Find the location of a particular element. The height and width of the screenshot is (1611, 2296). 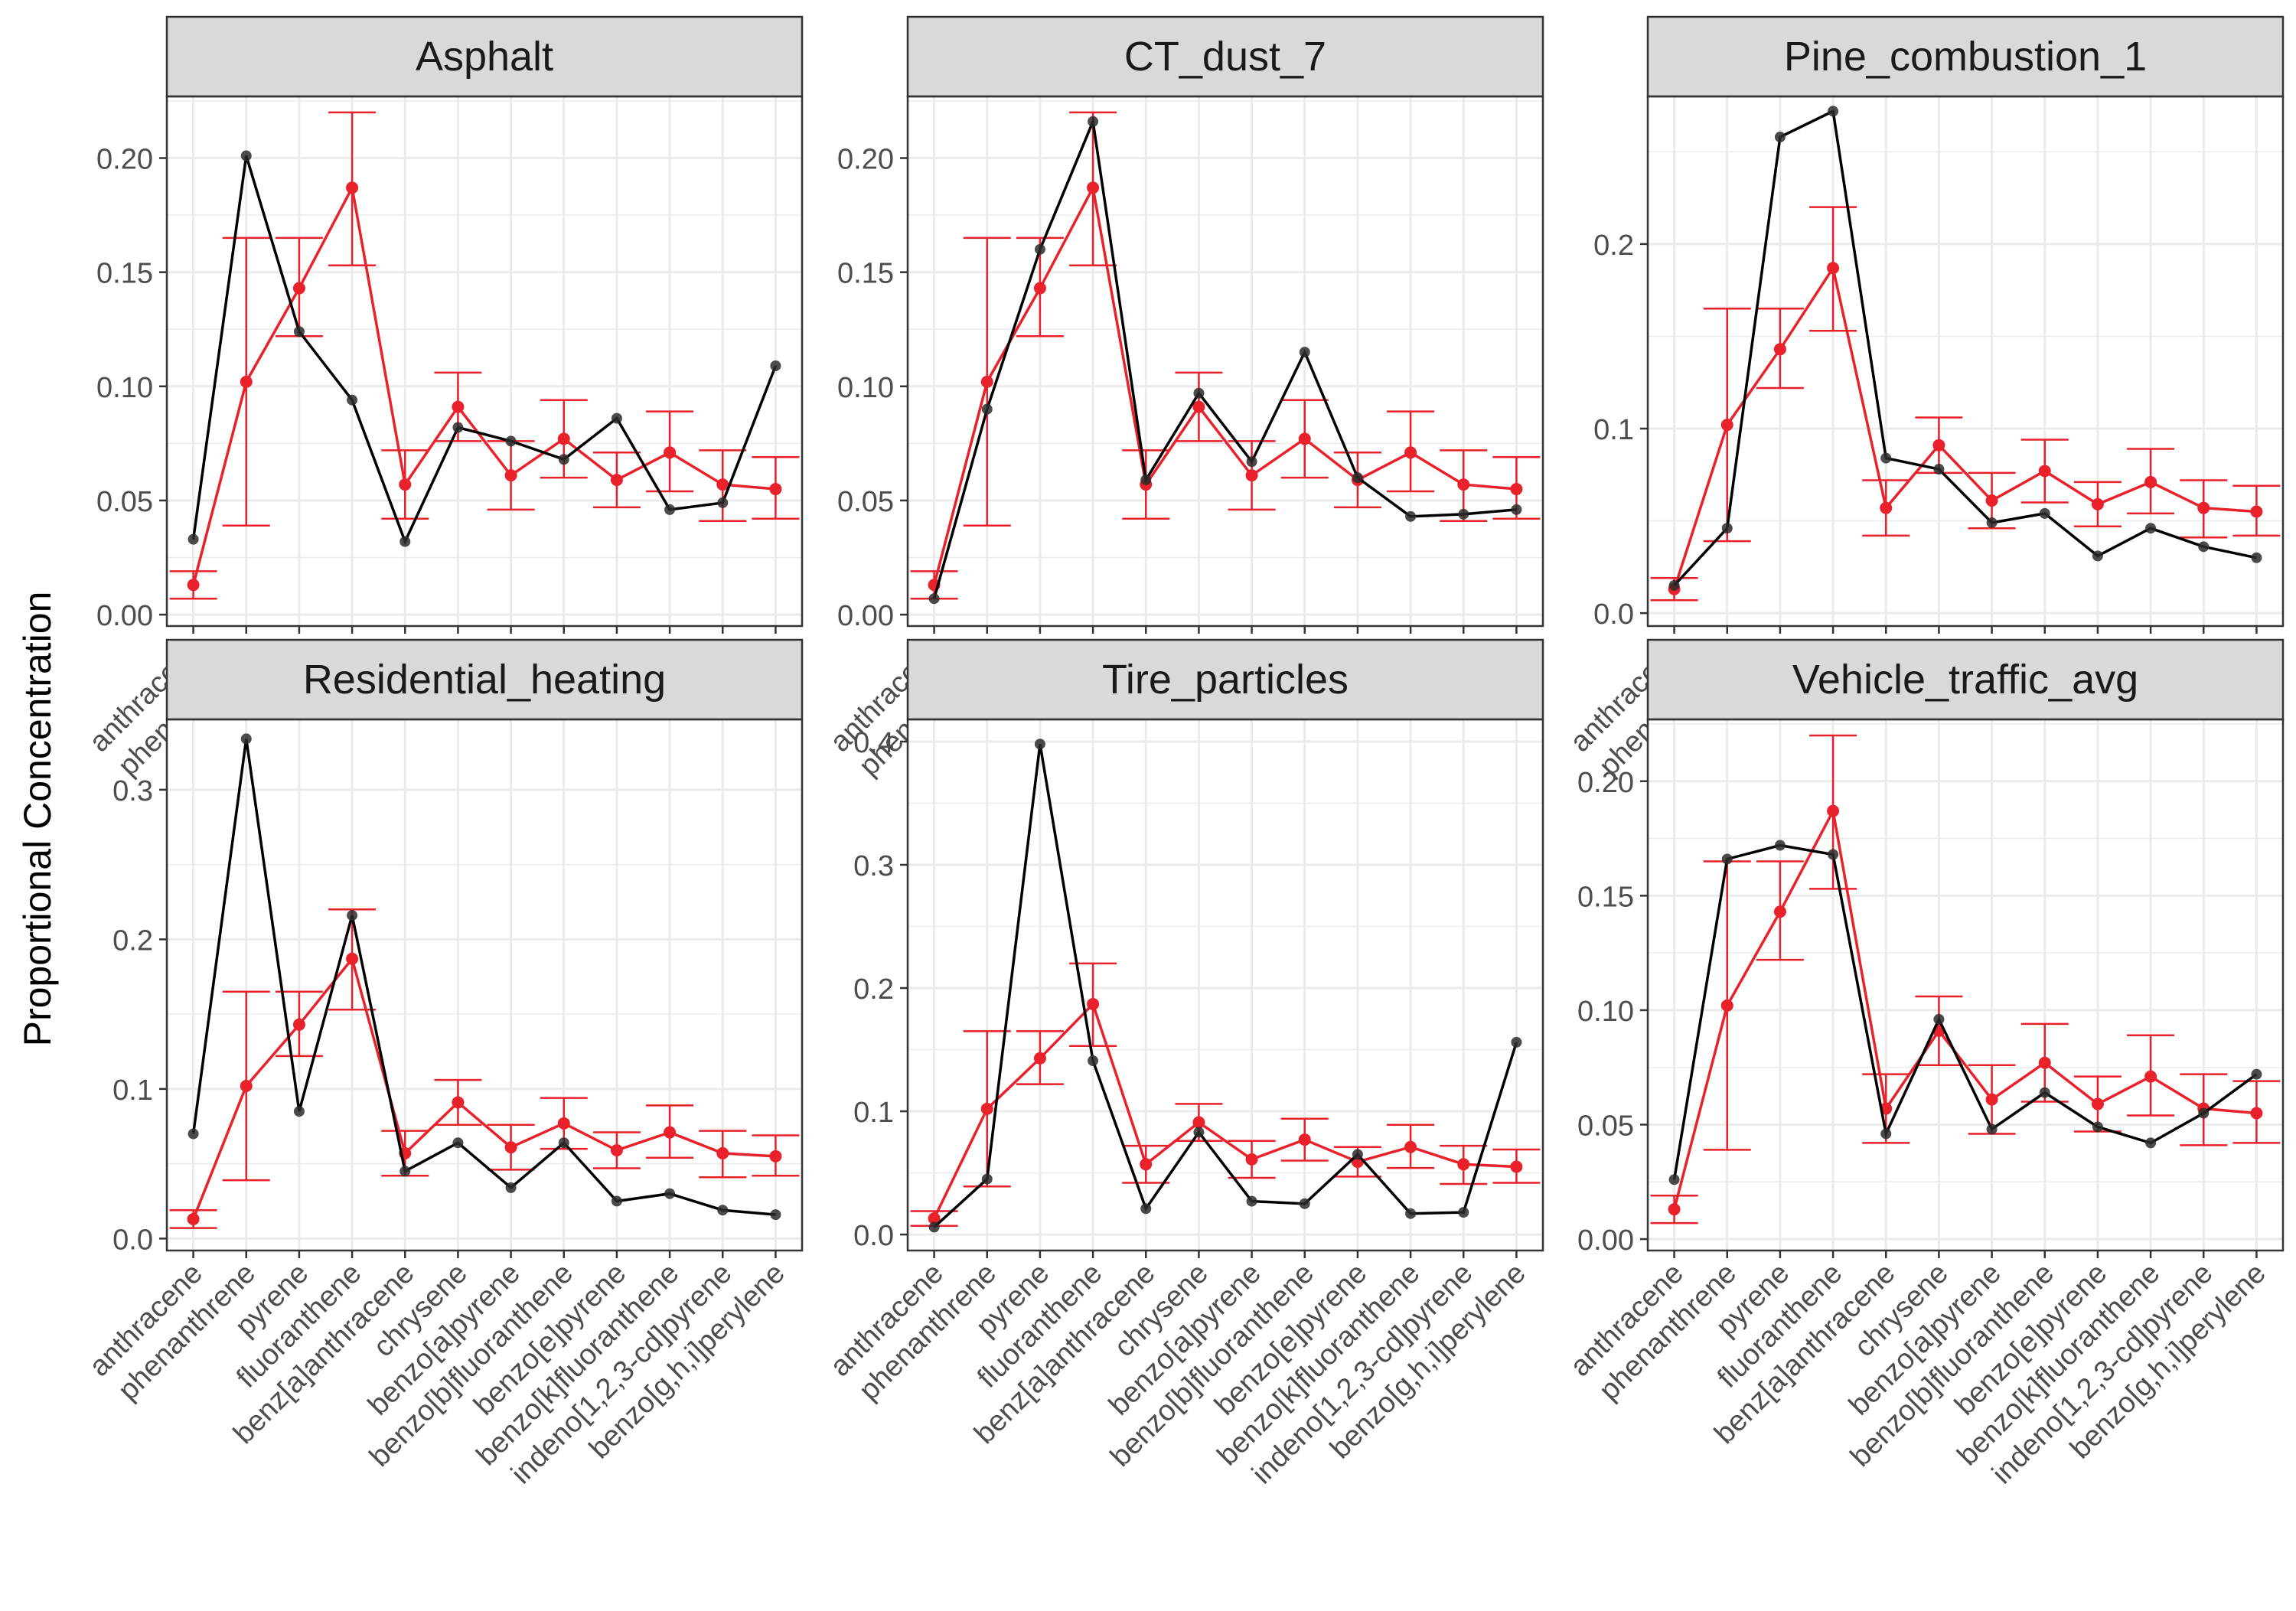

panel-border is located at coordinates (484, 985).